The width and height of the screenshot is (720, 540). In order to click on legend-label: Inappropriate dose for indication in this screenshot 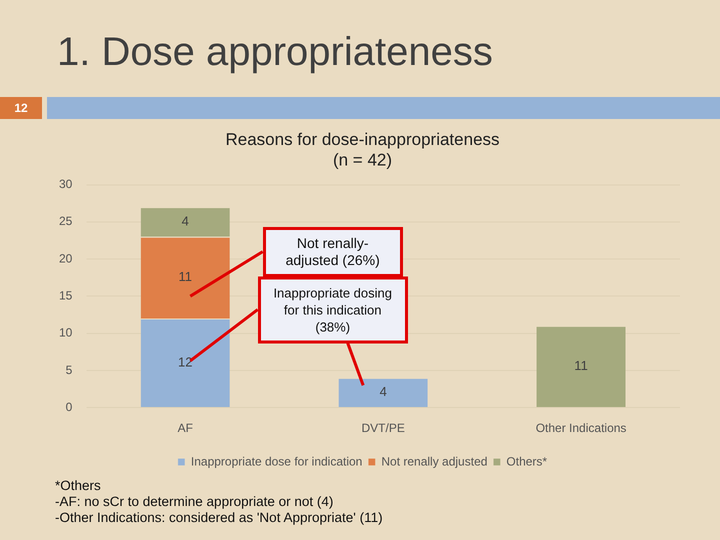, I will do `click(276, 461)`.